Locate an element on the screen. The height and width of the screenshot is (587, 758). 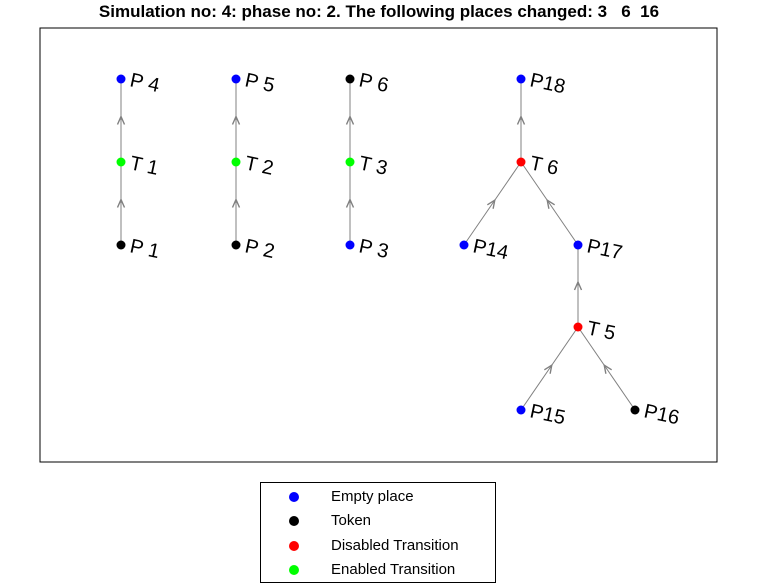
node-p1 is located at coordinates (121, 245).